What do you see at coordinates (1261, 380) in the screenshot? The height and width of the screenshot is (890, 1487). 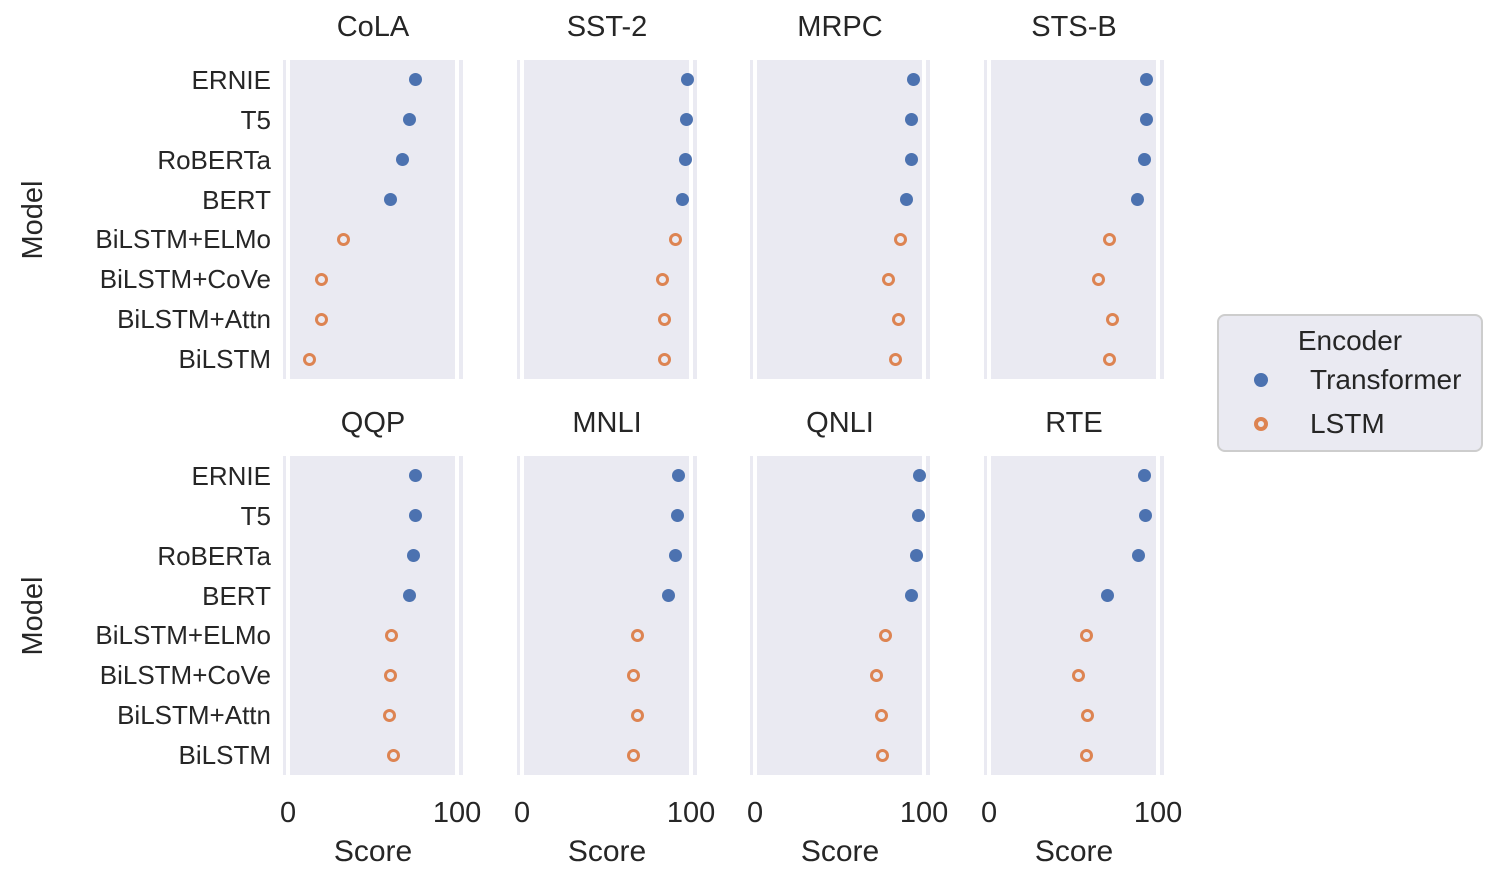 I see `filled-circle-icon` at bounding box center [1261, 380].